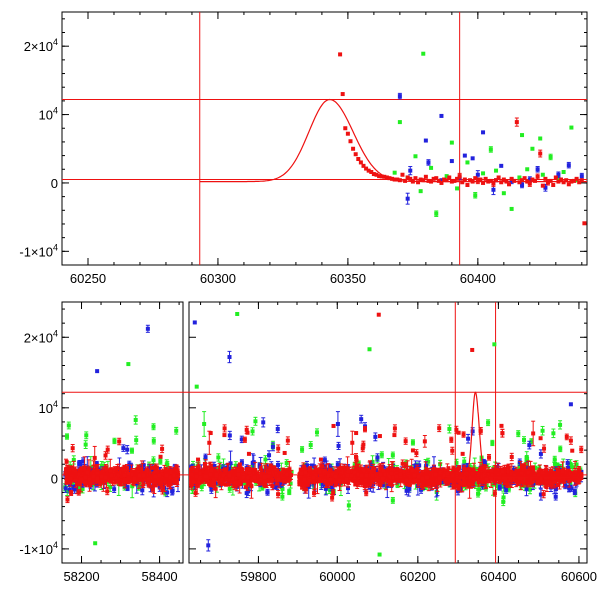 This screenshot has width=600, height=600. Describe the element at coordinates (418, 576) in the screenshot. I see `x-tick-label: 60200` at that location.